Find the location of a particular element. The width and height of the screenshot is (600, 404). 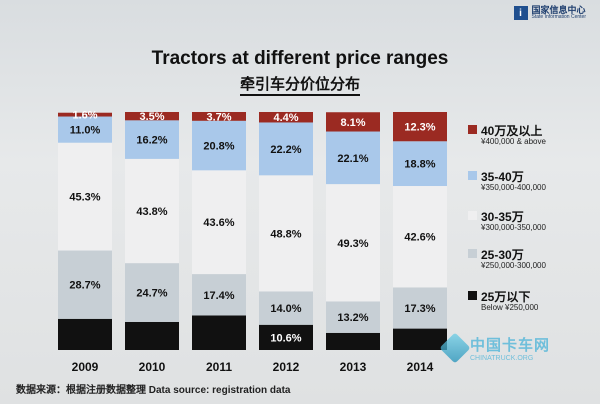

data-label: 17.3% is located at coordinates (419, 309).